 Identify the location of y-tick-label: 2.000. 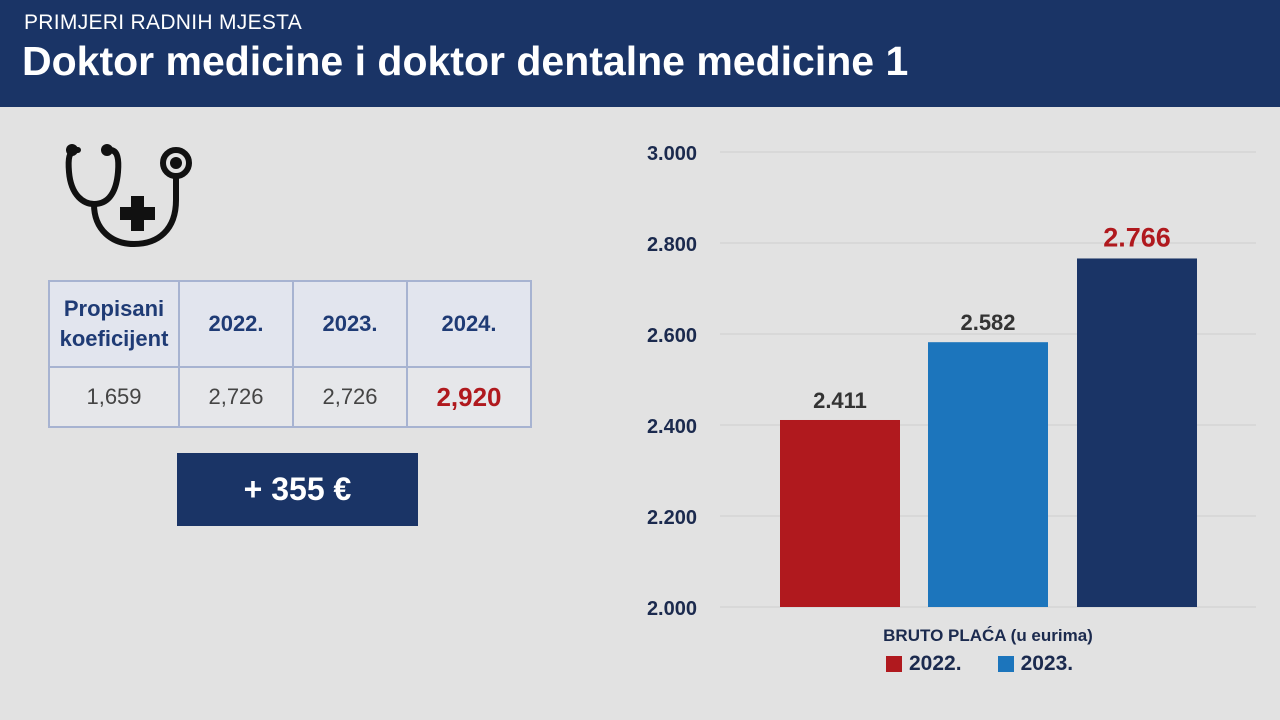
(672, 609).